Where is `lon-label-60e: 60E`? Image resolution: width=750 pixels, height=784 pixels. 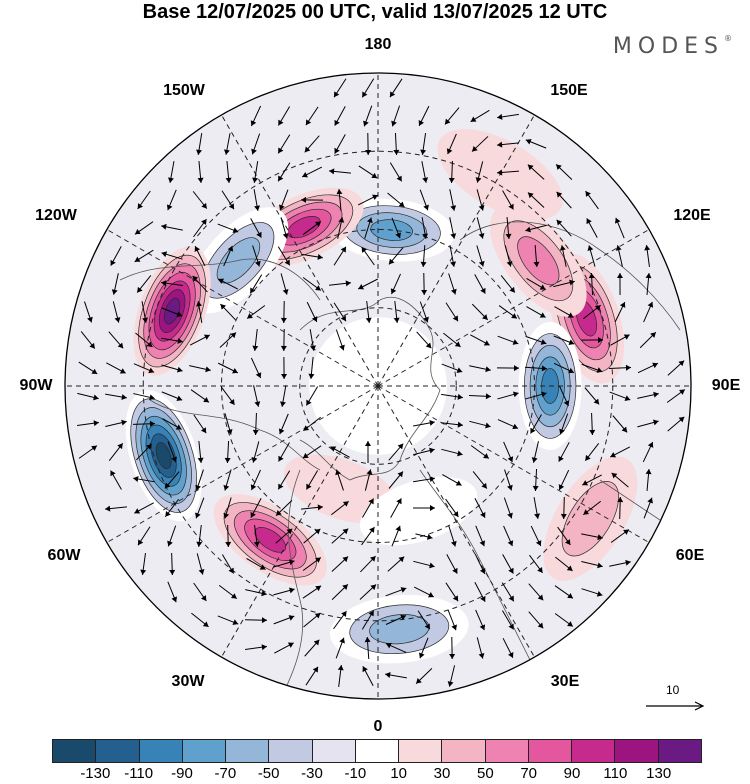 lon-label-60e: 60E is located at coordinates (690, 556).